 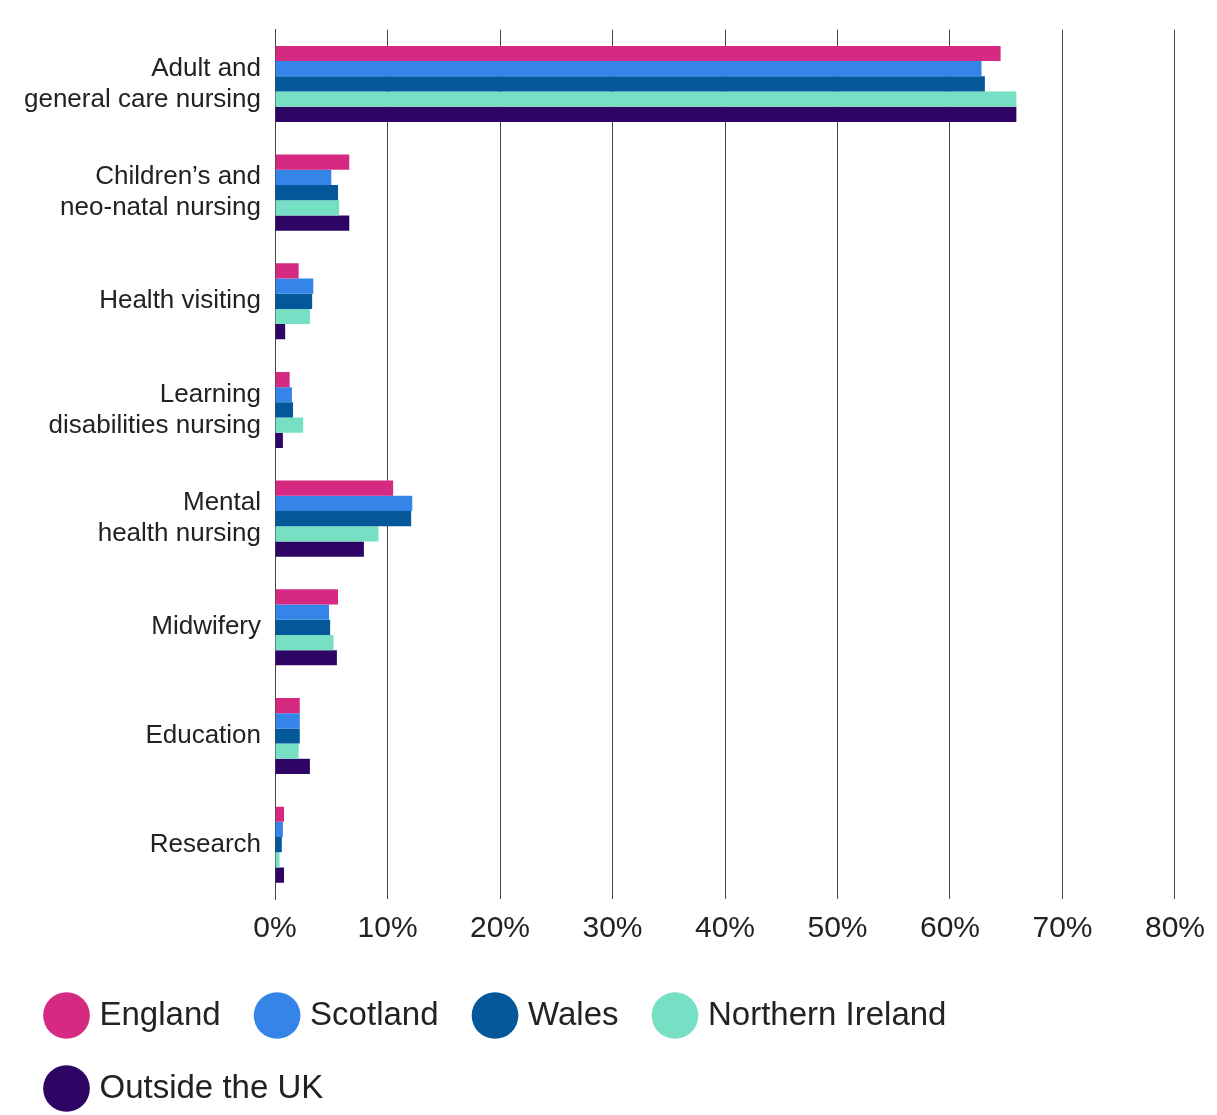 I want to click on legend-label: Scotland, so click(x=374, y=1013).